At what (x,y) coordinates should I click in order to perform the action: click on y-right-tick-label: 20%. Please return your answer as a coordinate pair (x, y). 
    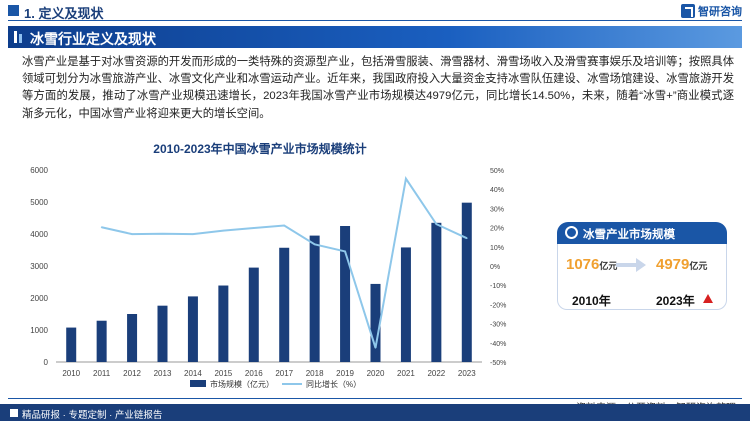
    Looking at the image, I should click on (497, 229).